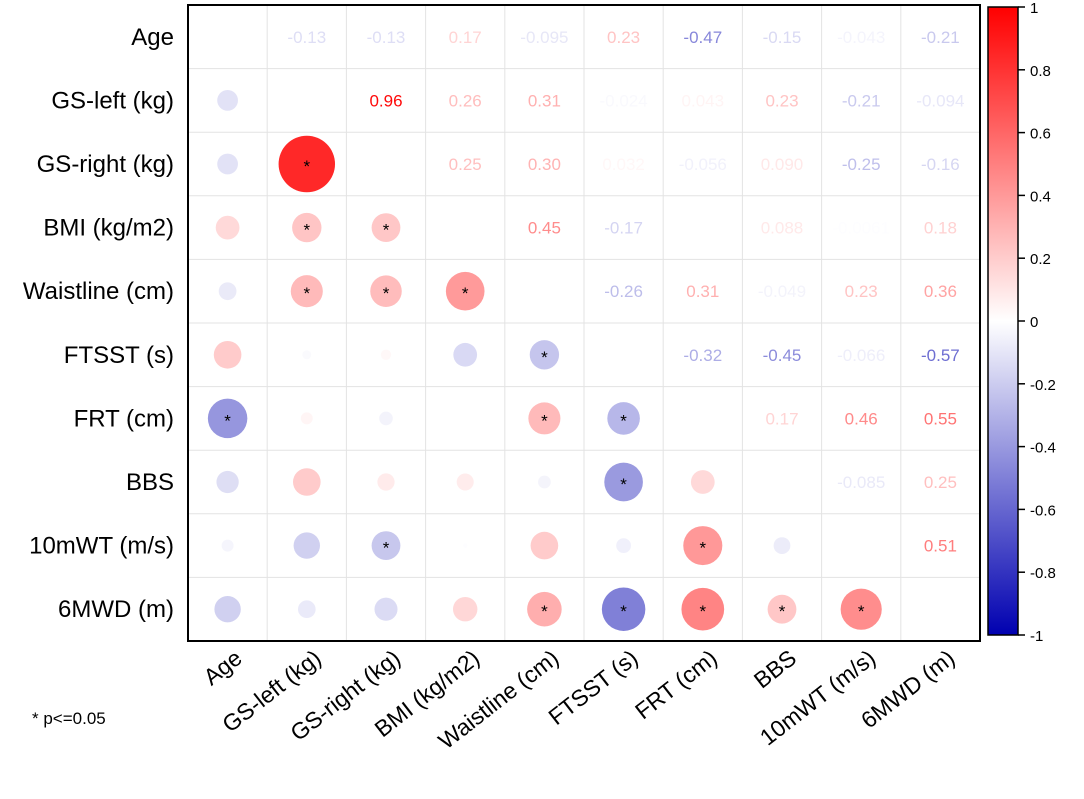  I want to click on coefficient-label: 0.96, so click(385, 100).